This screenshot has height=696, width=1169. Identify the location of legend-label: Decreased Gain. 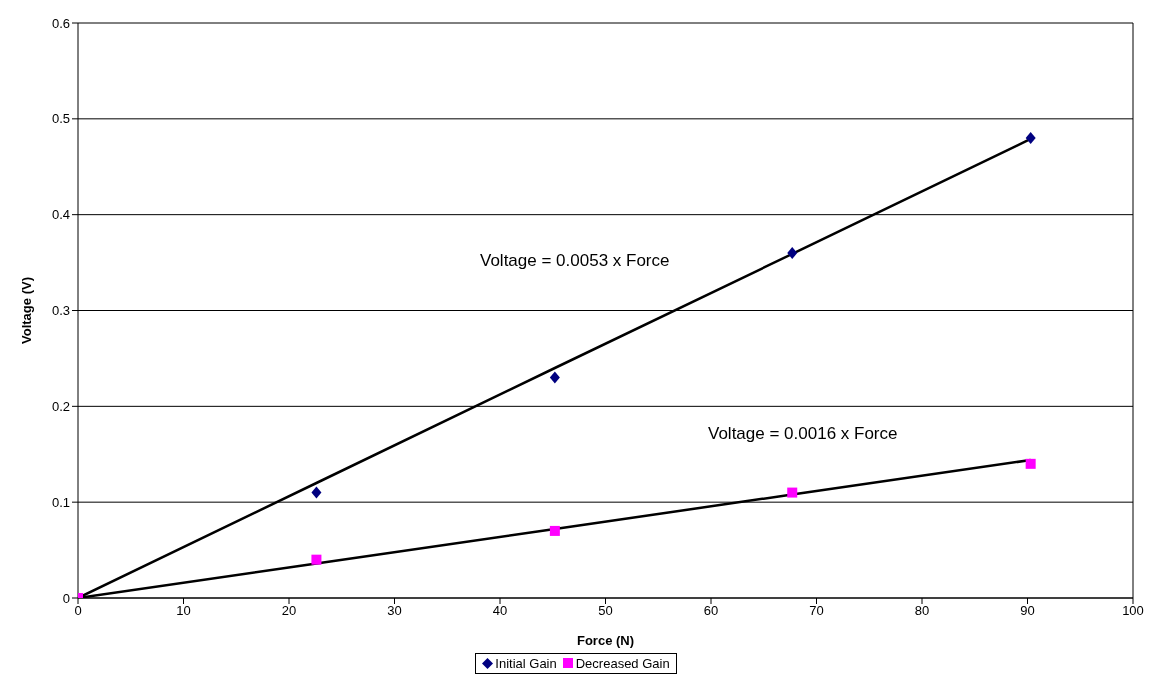
(622, 663).